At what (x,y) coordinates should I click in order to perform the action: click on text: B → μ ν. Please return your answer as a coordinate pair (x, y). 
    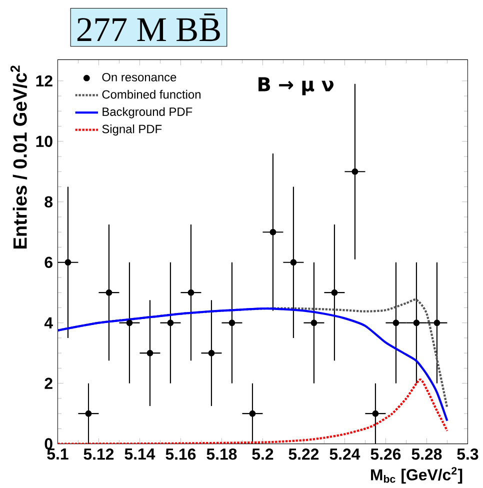
    Looking at the image, I should click on (296, 86).